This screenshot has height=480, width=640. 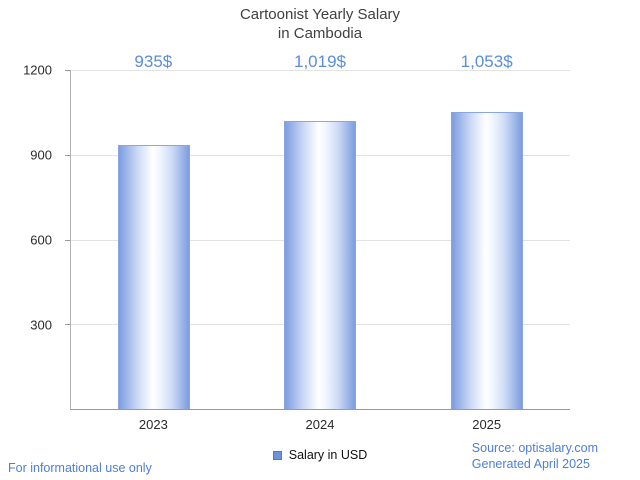 What do you see at coordinates (530, 463) in the screenshot?
I see `generated-text: Generated April 2025` at bounding box center [530, 463].